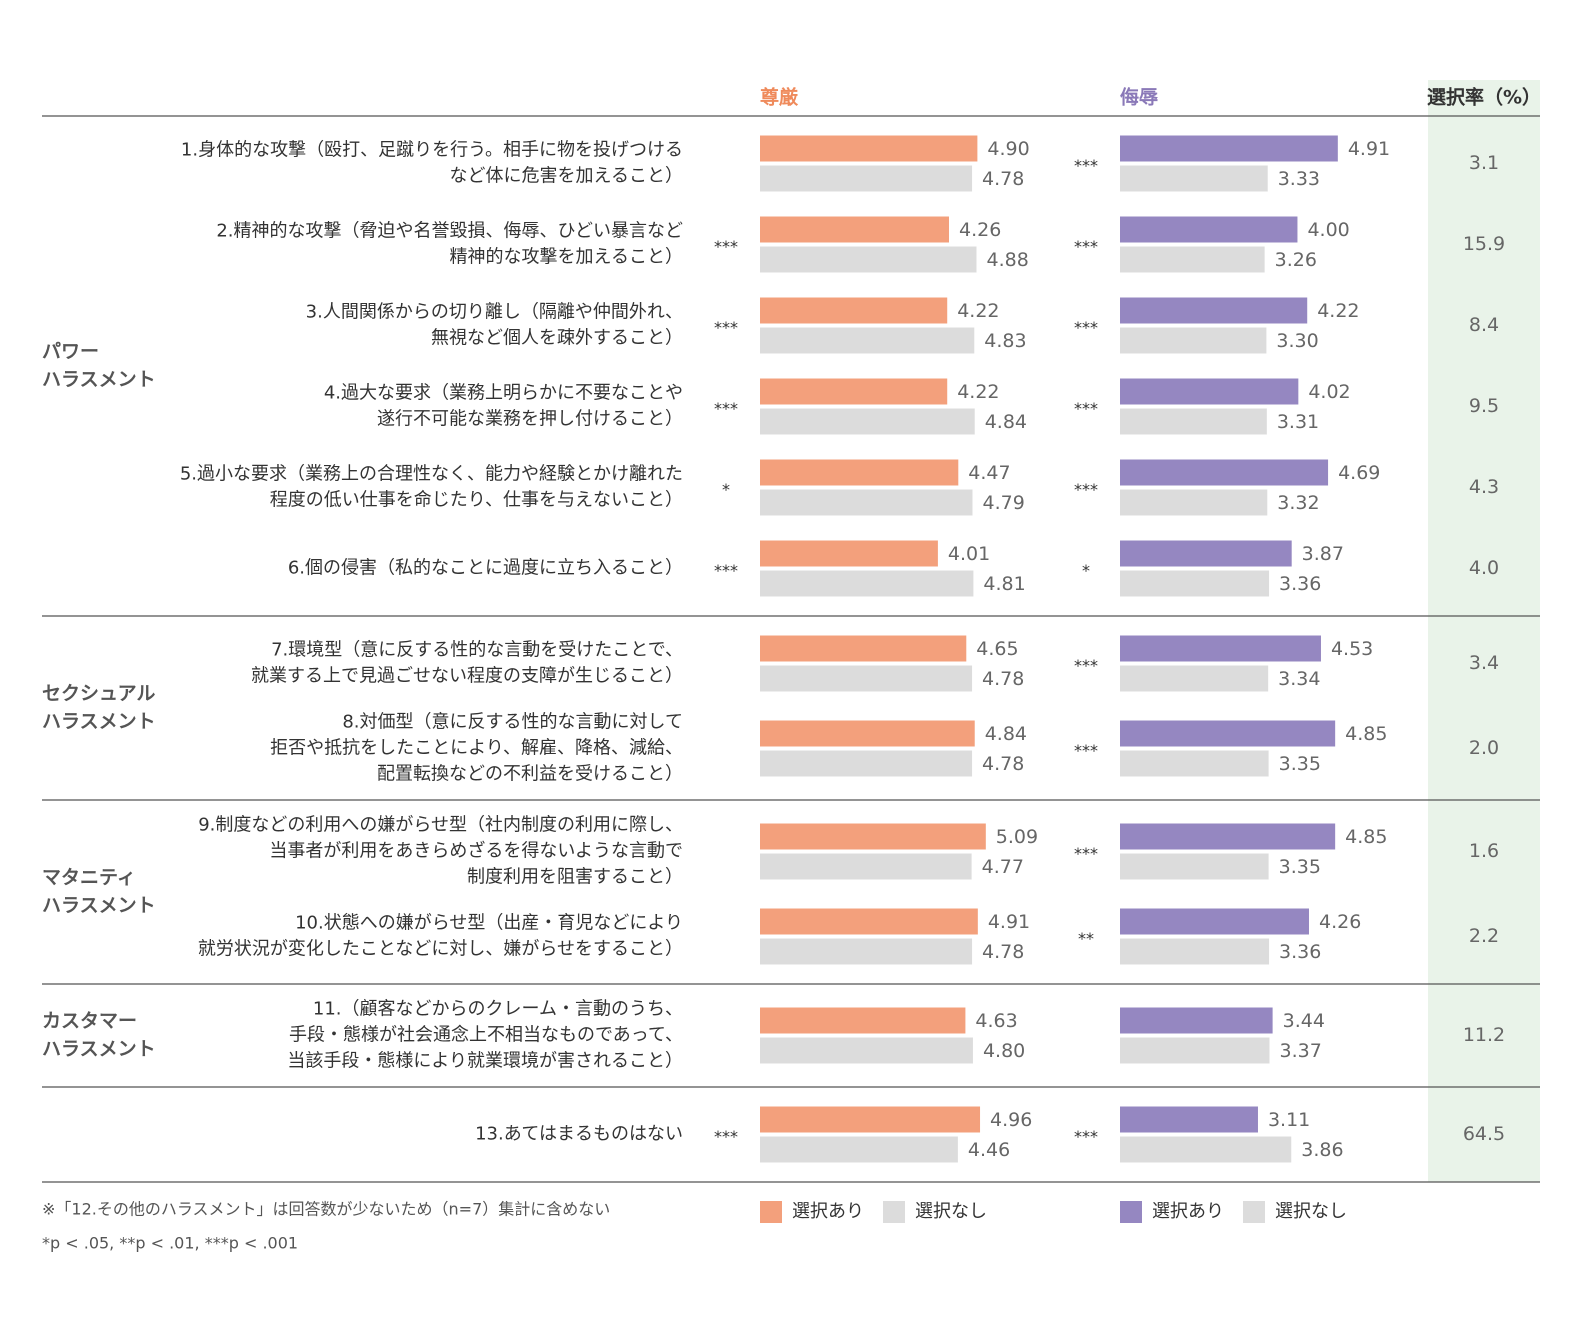  Describe the element at coordinates (989, 473) in the screenshot. I see `value-label: 4.47` at that location.